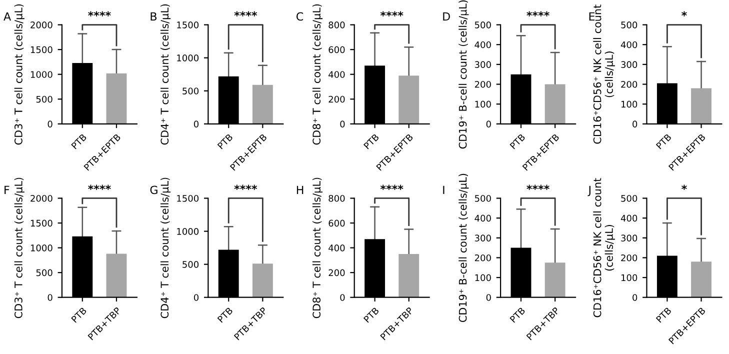  What do you see at coordinates (300, 16) in the screenshot?
I see `chart-title: C` at bounding box center [300, 16].